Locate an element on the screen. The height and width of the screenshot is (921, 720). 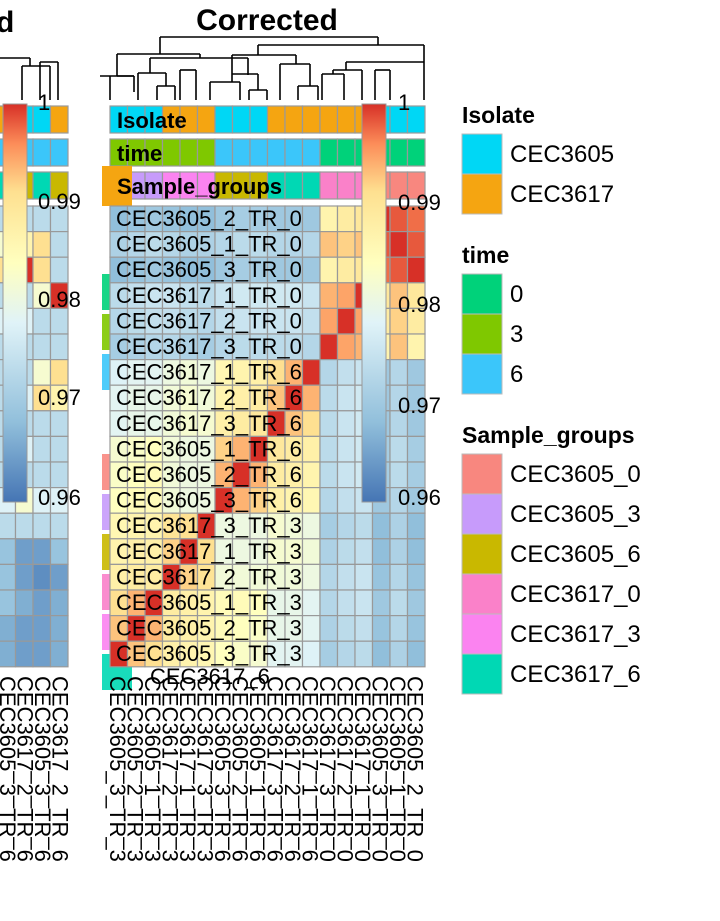
legend-title: Sample_groups is located at coordinates (548, 435).